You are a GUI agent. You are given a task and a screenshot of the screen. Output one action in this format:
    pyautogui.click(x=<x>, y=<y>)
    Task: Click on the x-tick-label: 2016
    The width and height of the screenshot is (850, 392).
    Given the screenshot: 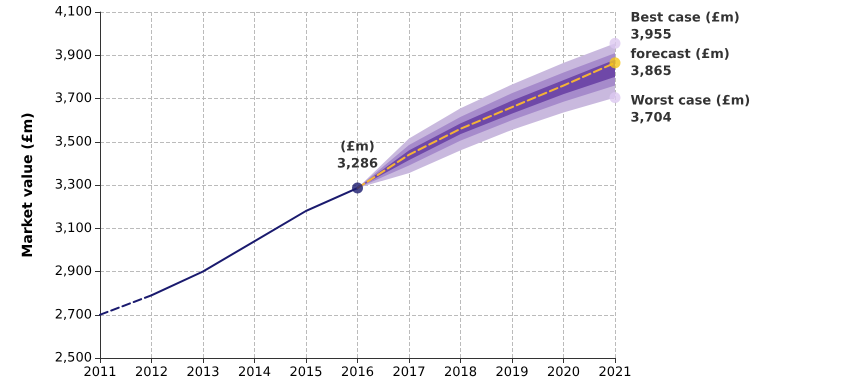 What is the action you would take?
    pyautogui.click(x=357, y=372)
    